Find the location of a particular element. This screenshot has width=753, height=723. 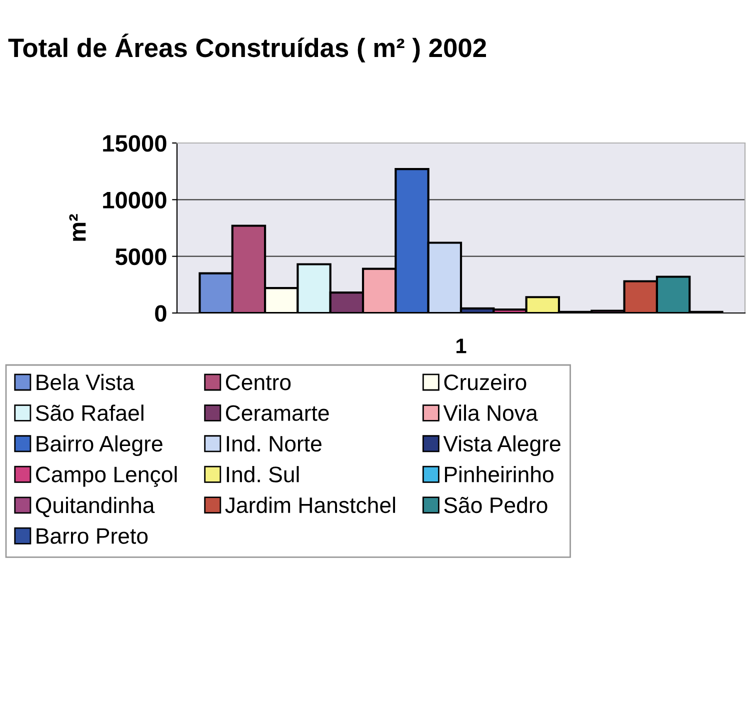

legend-label: Ind. Sul is located at coordinates (262, 474).